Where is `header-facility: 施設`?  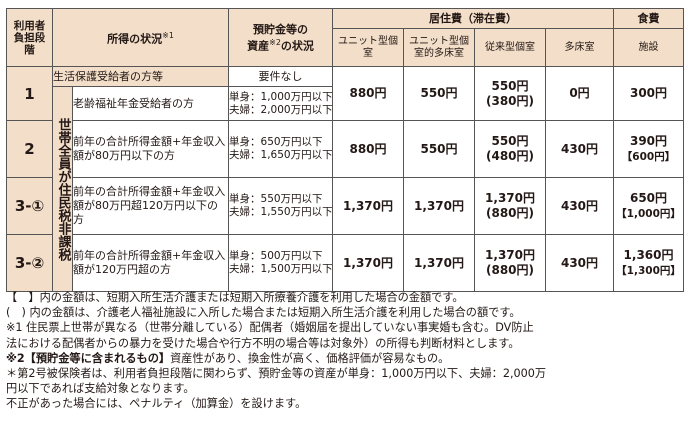
header-facility: 施設 is located at coordinates (649, 47).